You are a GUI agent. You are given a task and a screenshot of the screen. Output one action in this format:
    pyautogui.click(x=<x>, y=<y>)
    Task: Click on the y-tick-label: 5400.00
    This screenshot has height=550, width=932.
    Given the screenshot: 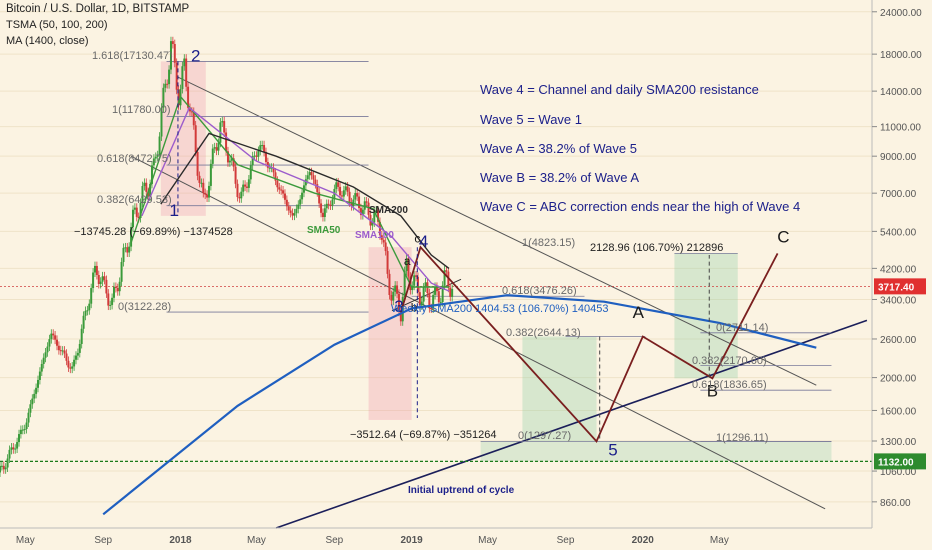 What is the action you would take?
    pyautogui.click(x=898, y=232)
    